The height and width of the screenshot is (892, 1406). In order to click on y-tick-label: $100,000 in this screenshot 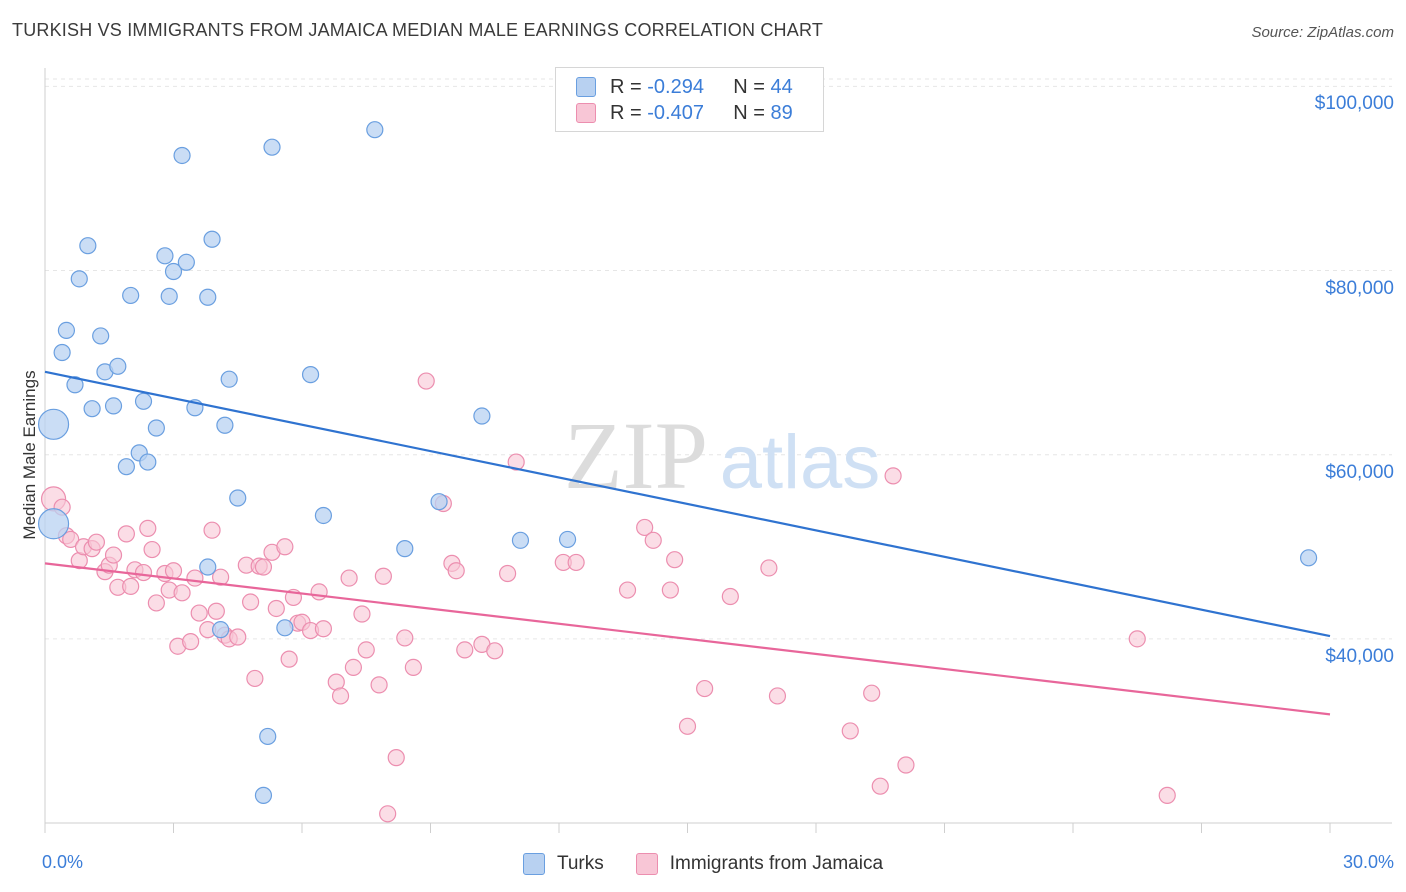, I will do `click(1354, 104)`.